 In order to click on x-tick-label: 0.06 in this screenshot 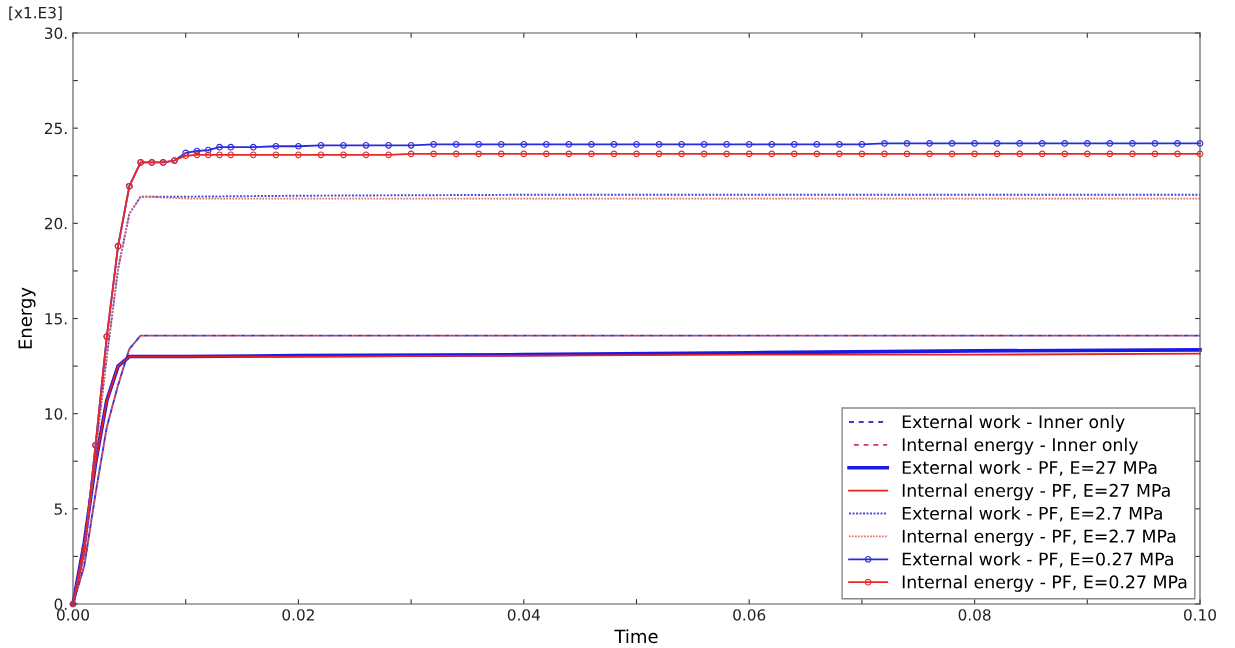, I will do `click(749, 615)`.